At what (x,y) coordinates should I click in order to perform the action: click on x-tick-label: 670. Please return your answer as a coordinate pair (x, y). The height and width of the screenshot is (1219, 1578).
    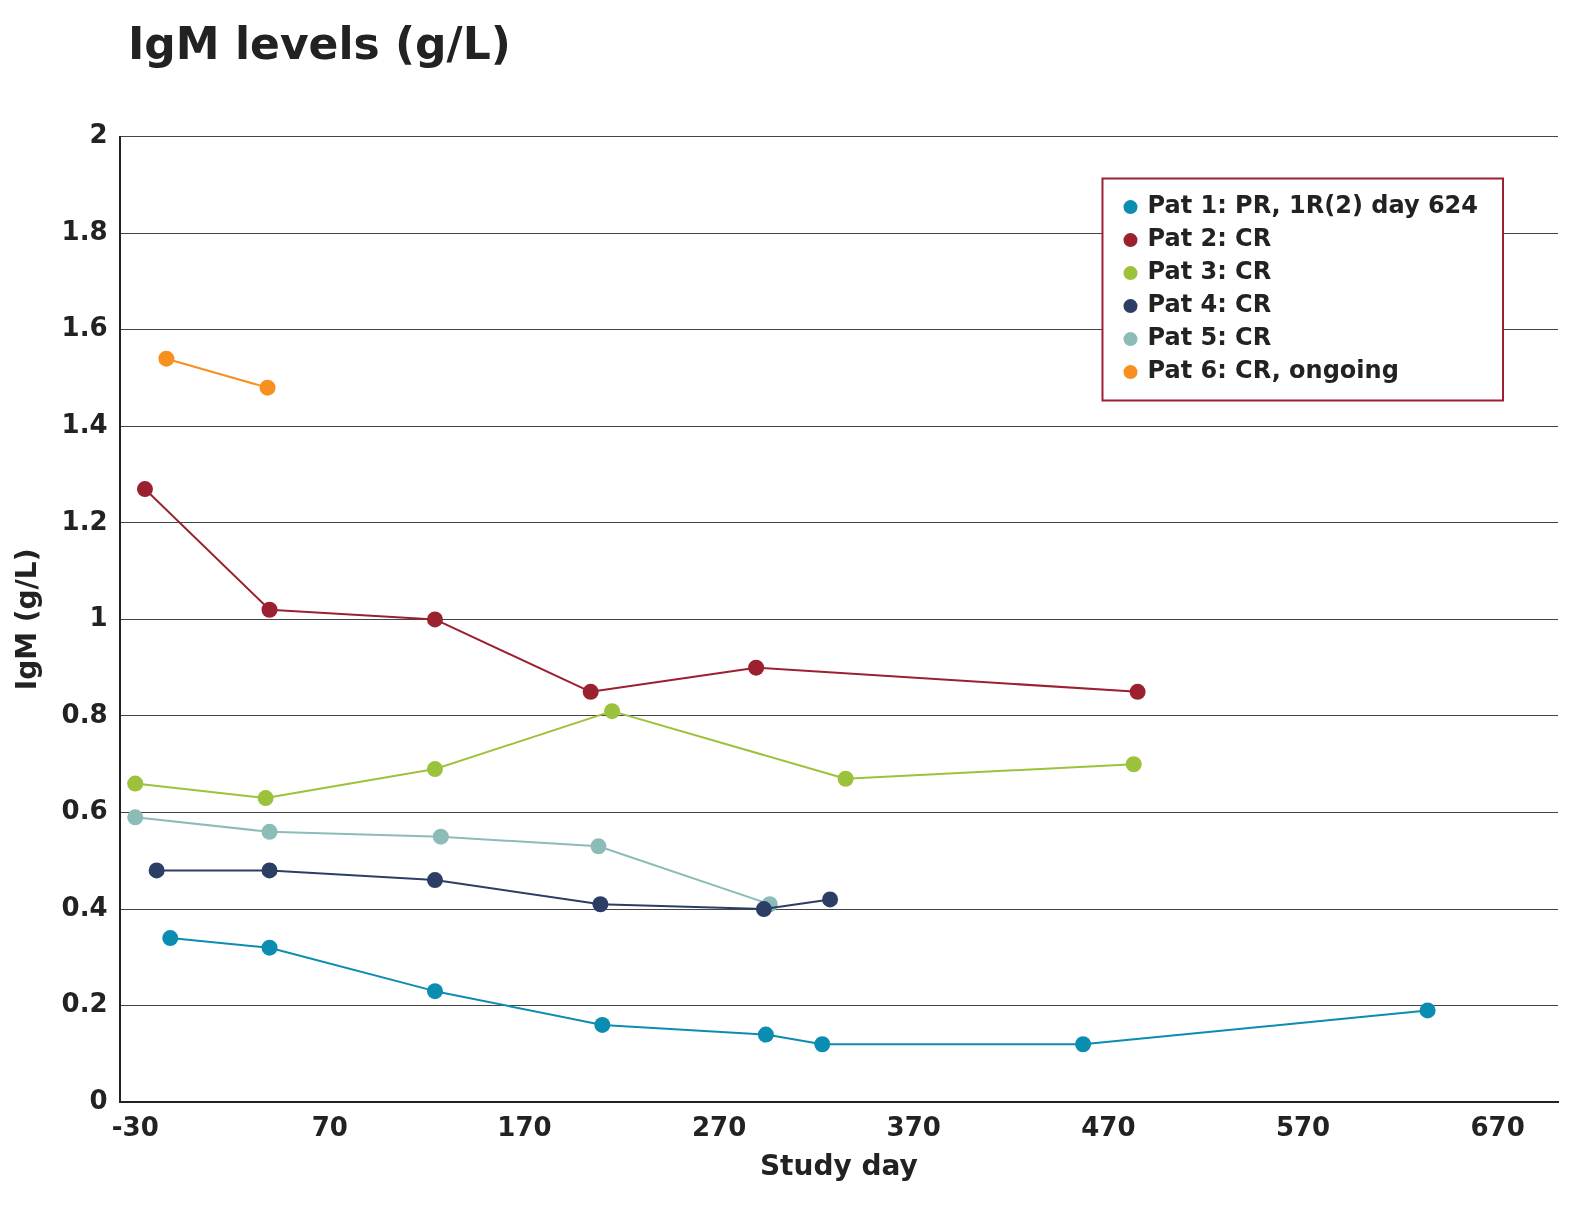
    Looking at the image, I should click on (1497, 1126).